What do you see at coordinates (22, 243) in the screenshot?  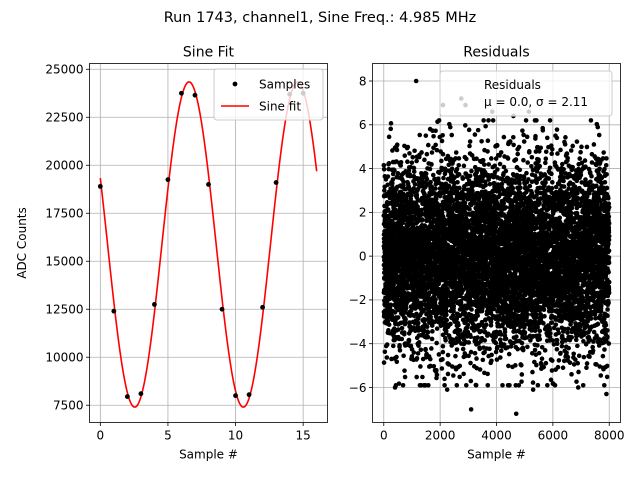 I see `y-axis-label: ADC Counts` at bounding box center [22, 243].